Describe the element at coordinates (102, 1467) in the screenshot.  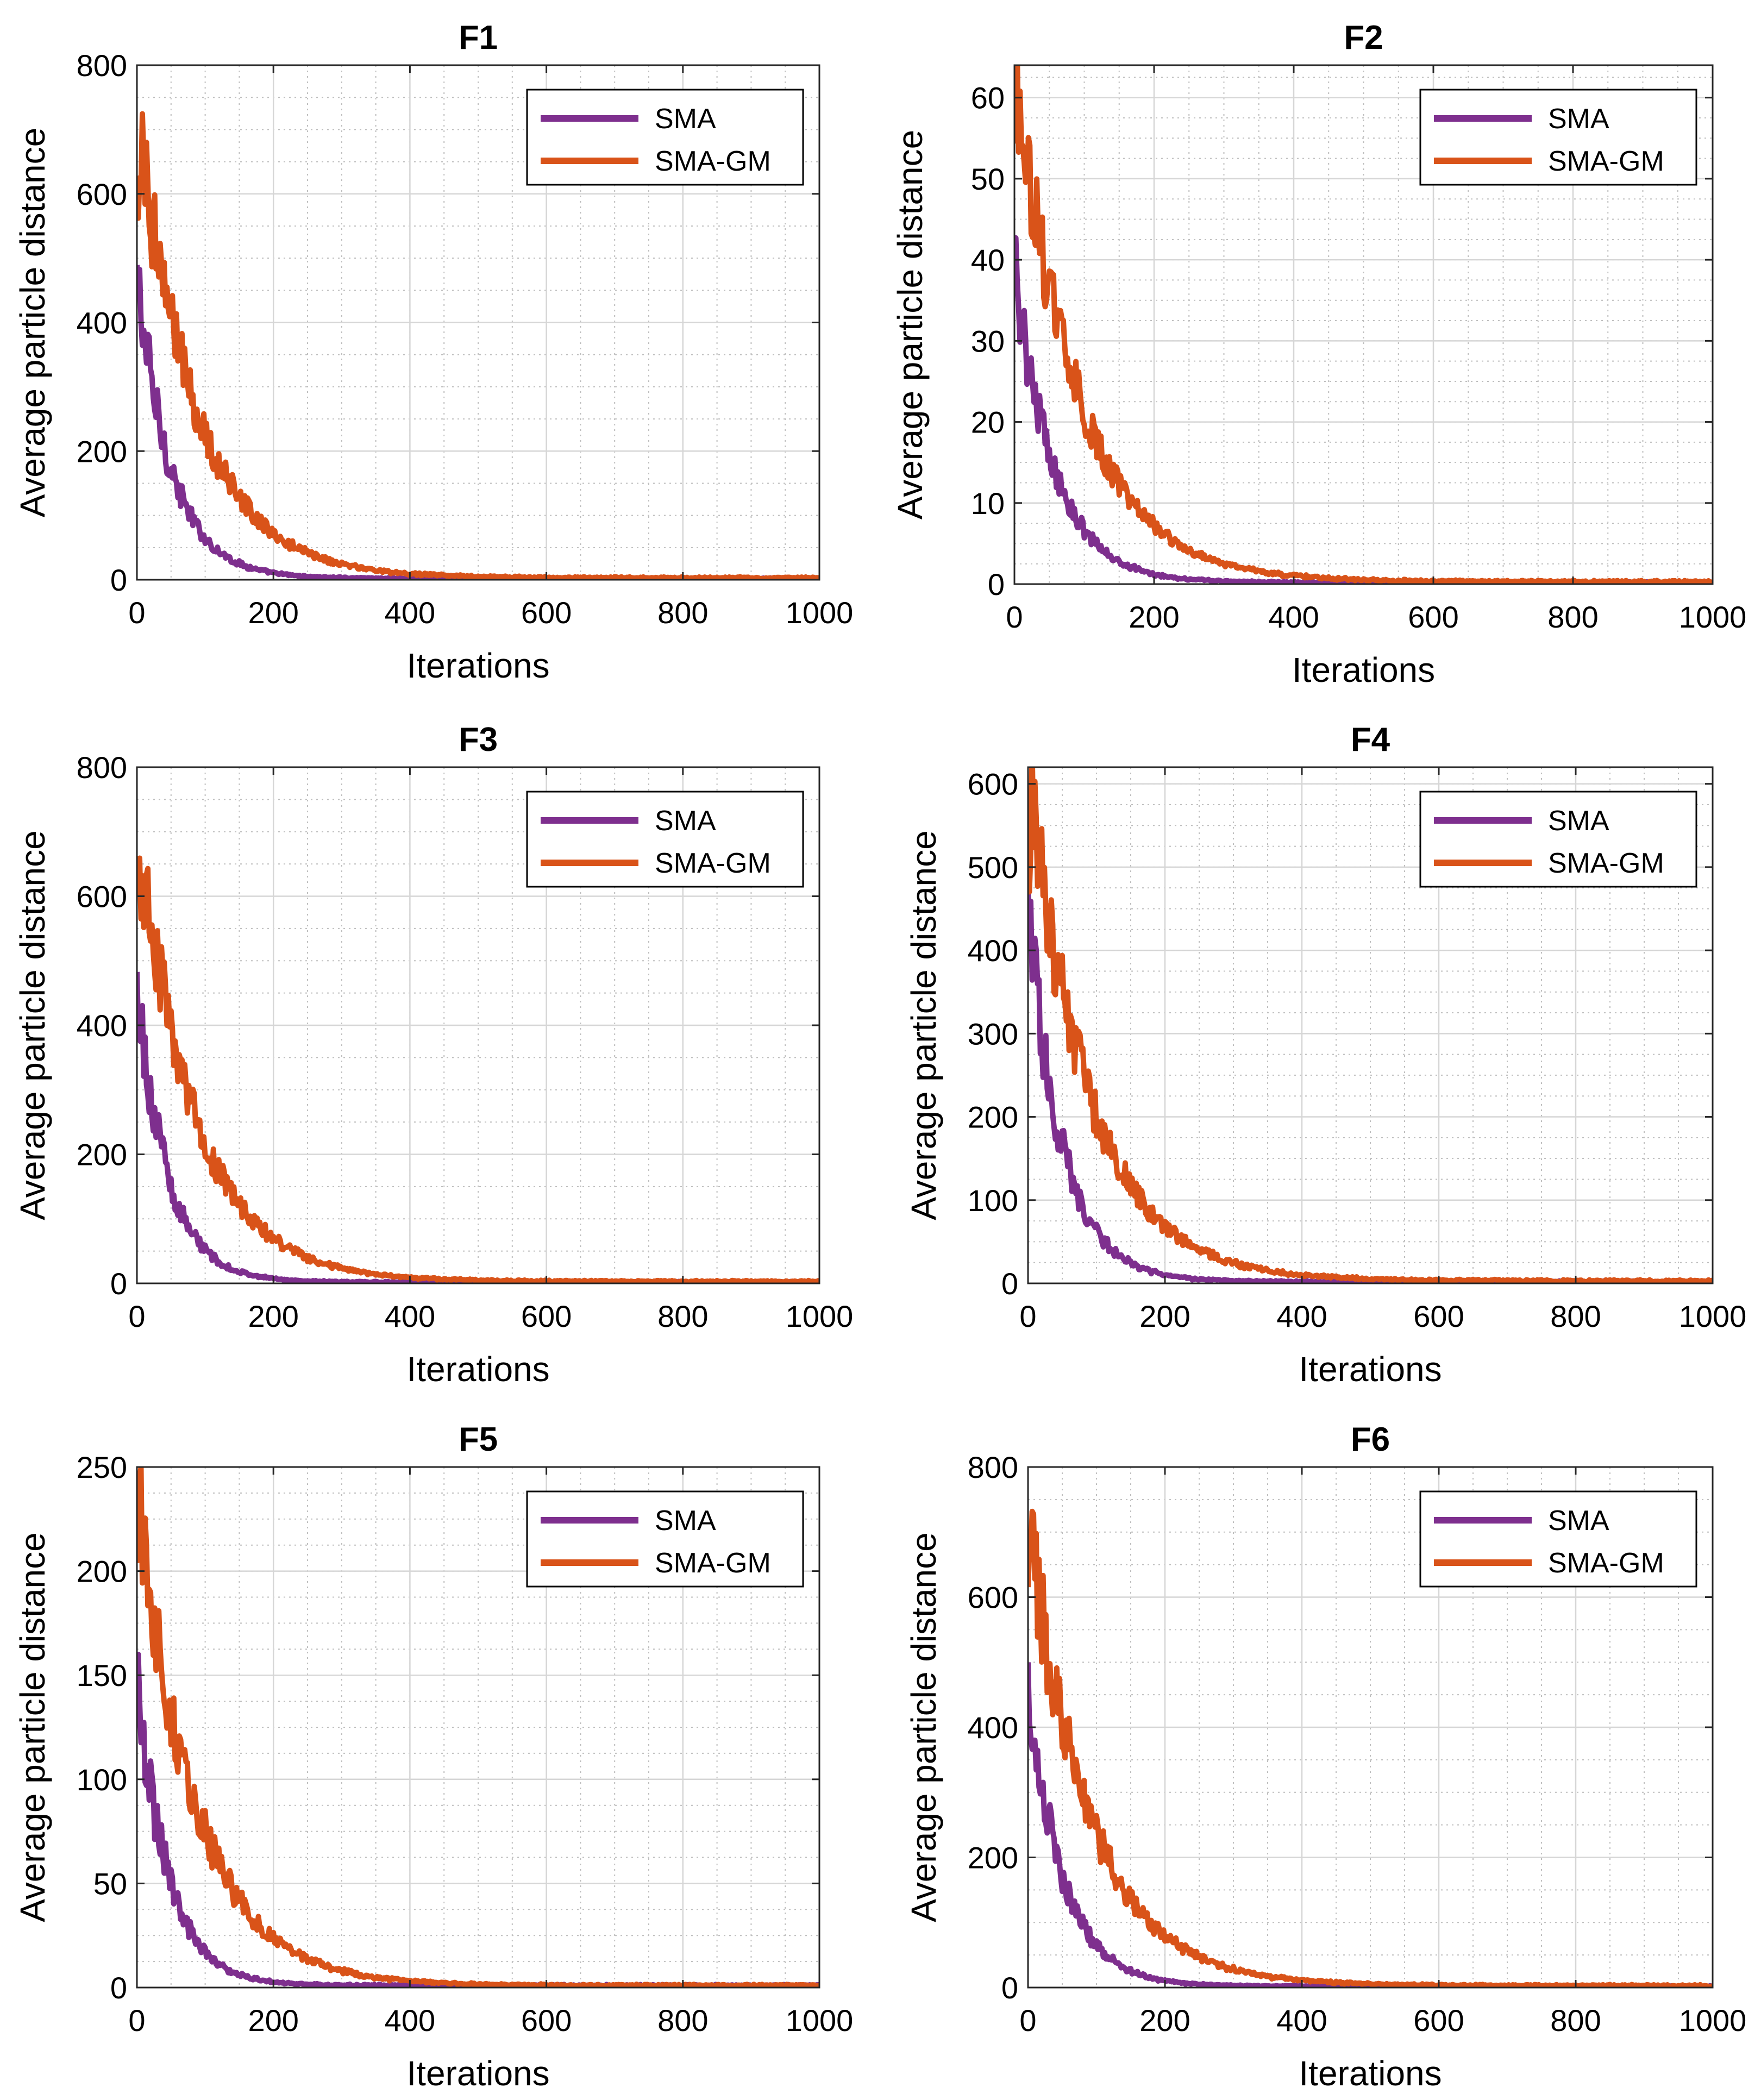
I see `y-tick-label: 250` at that location.